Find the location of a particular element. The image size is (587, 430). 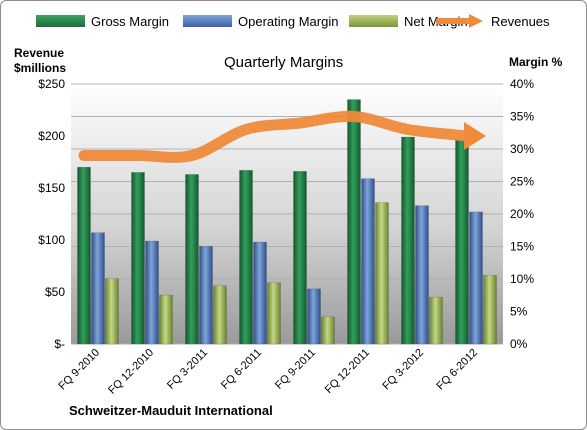

y2-tick-label: 0% is located at coordinates (519, 344).